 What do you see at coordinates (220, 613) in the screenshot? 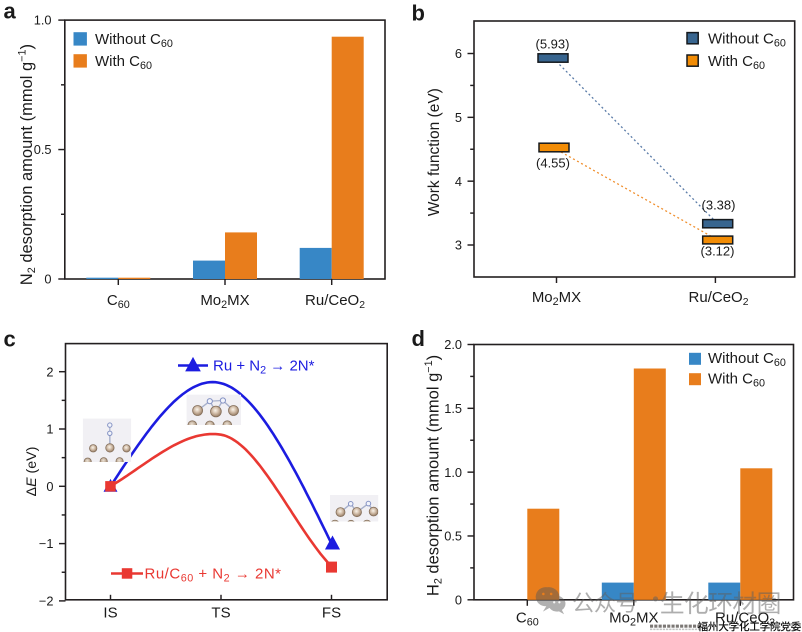
I see `svg-text: TS` at bounding box center [220, 613].